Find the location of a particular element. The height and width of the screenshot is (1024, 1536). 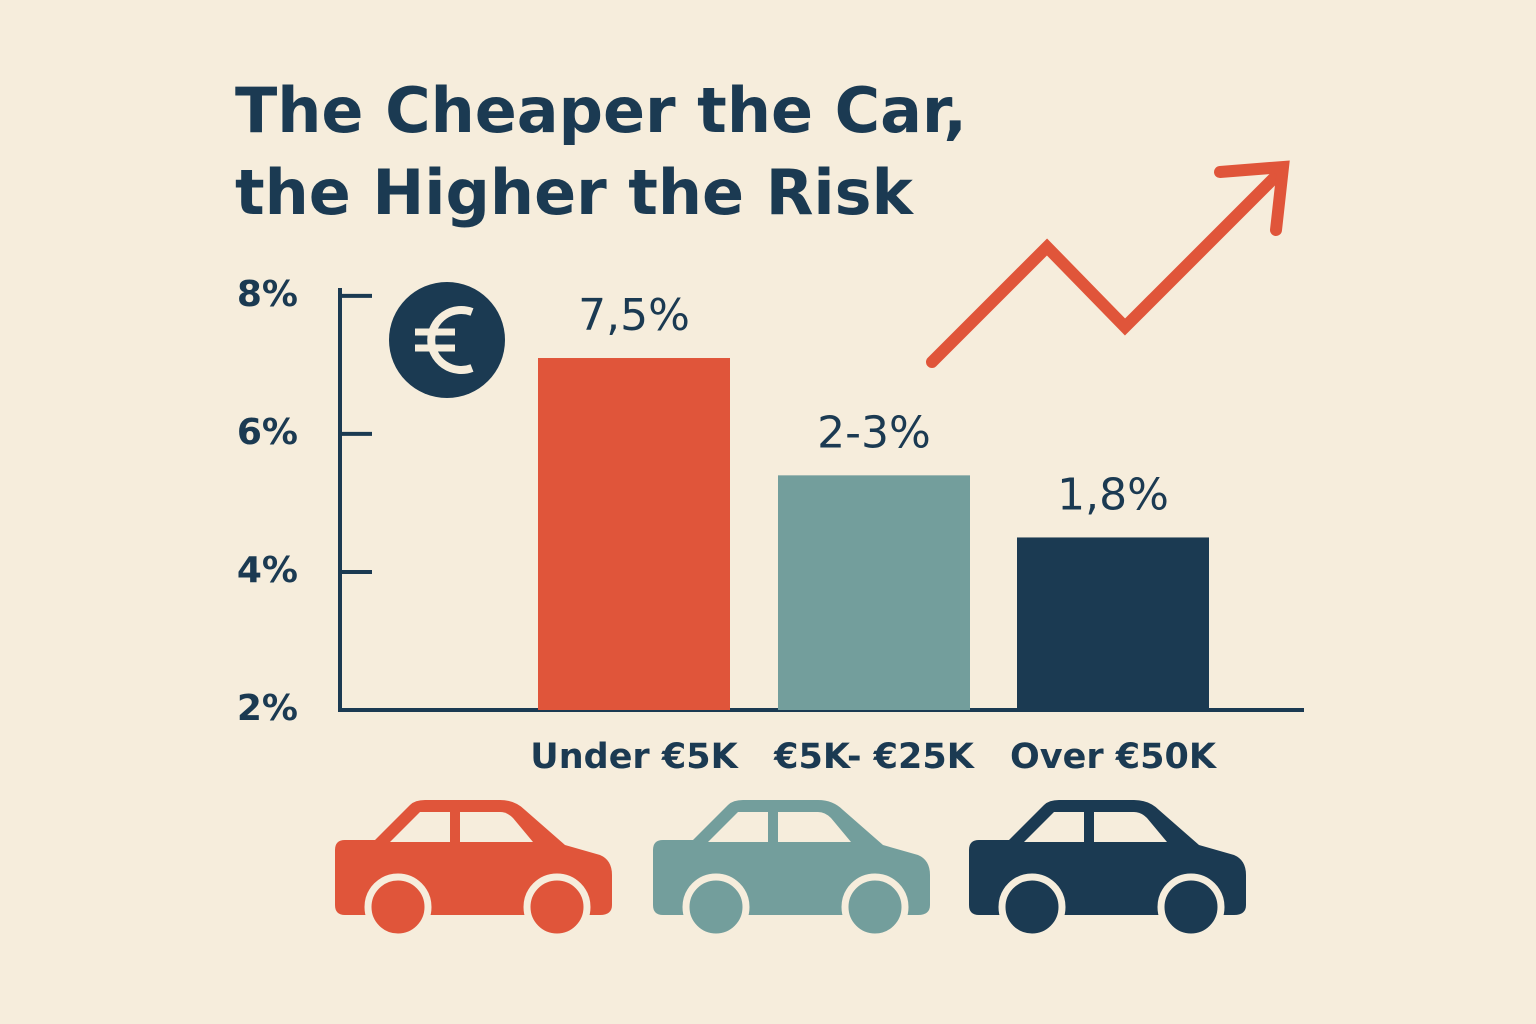

trend-line is located at coordinates (1107, 266).